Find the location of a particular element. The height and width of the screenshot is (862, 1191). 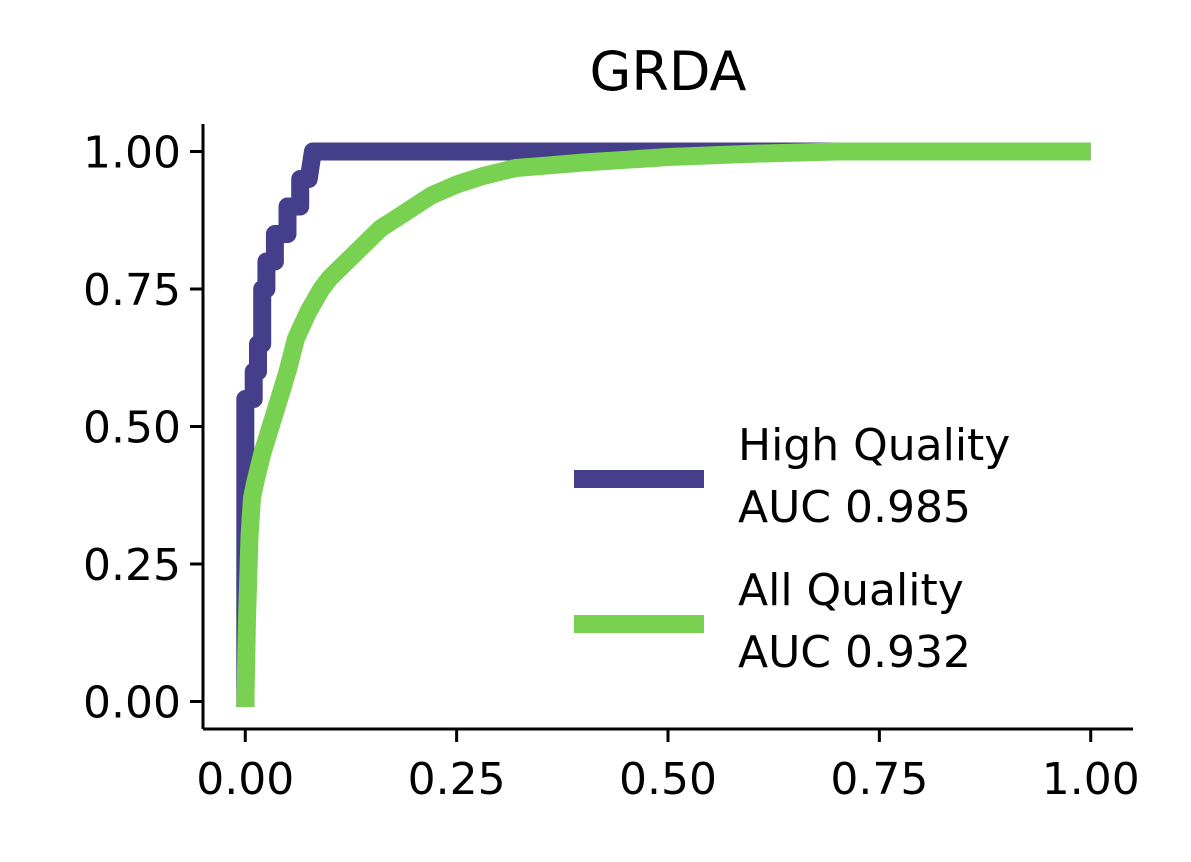

x-ticks: 0.00 0.25 0.50 0.75 1.00 is located at coordinates (668, 767).